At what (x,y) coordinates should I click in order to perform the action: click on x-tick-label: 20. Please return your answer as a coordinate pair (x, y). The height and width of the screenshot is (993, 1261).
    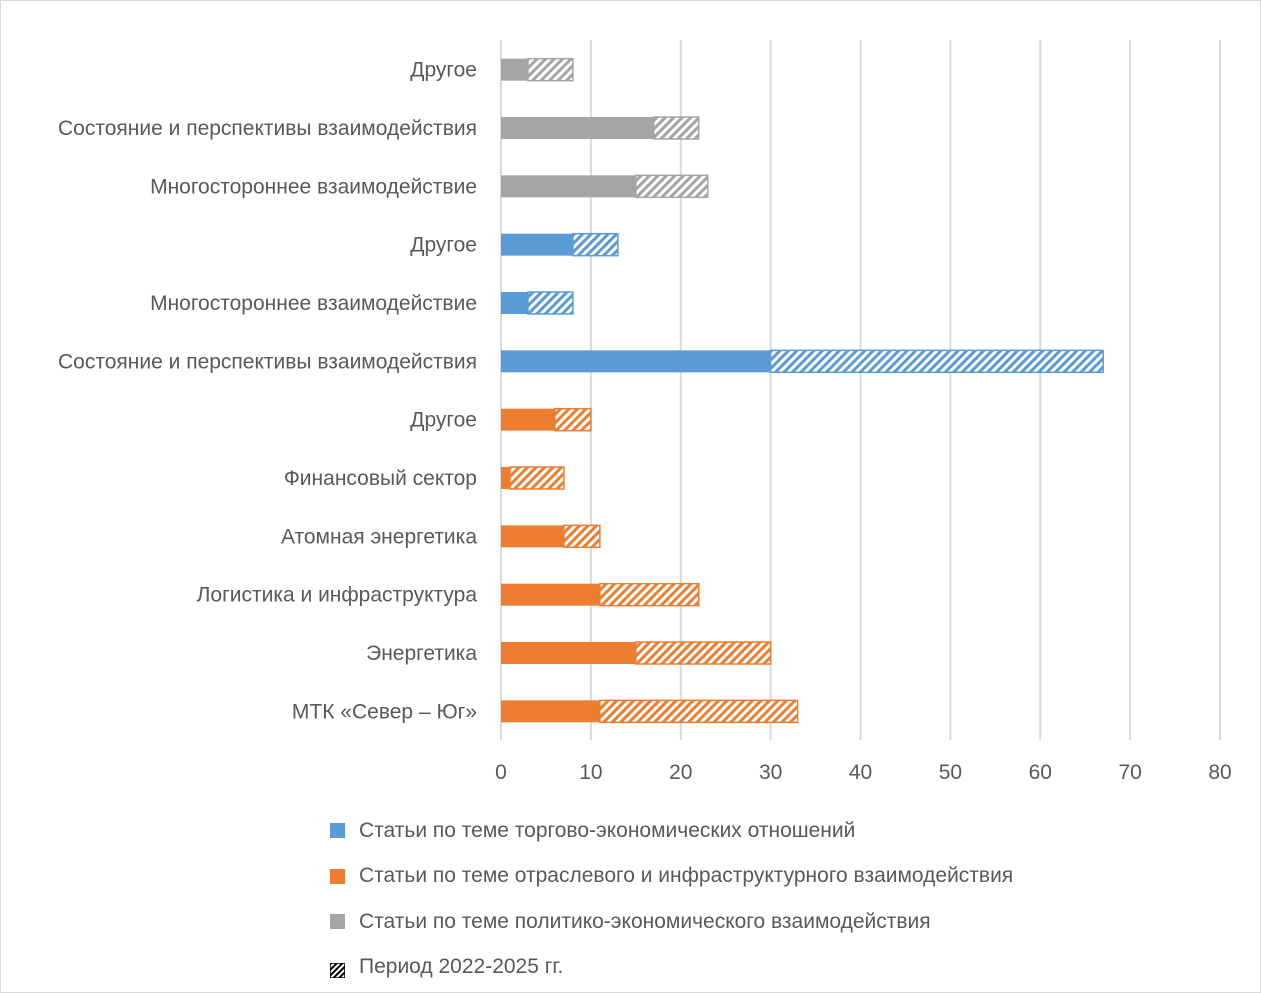
    Looking at the image, I should click on (680, 772).